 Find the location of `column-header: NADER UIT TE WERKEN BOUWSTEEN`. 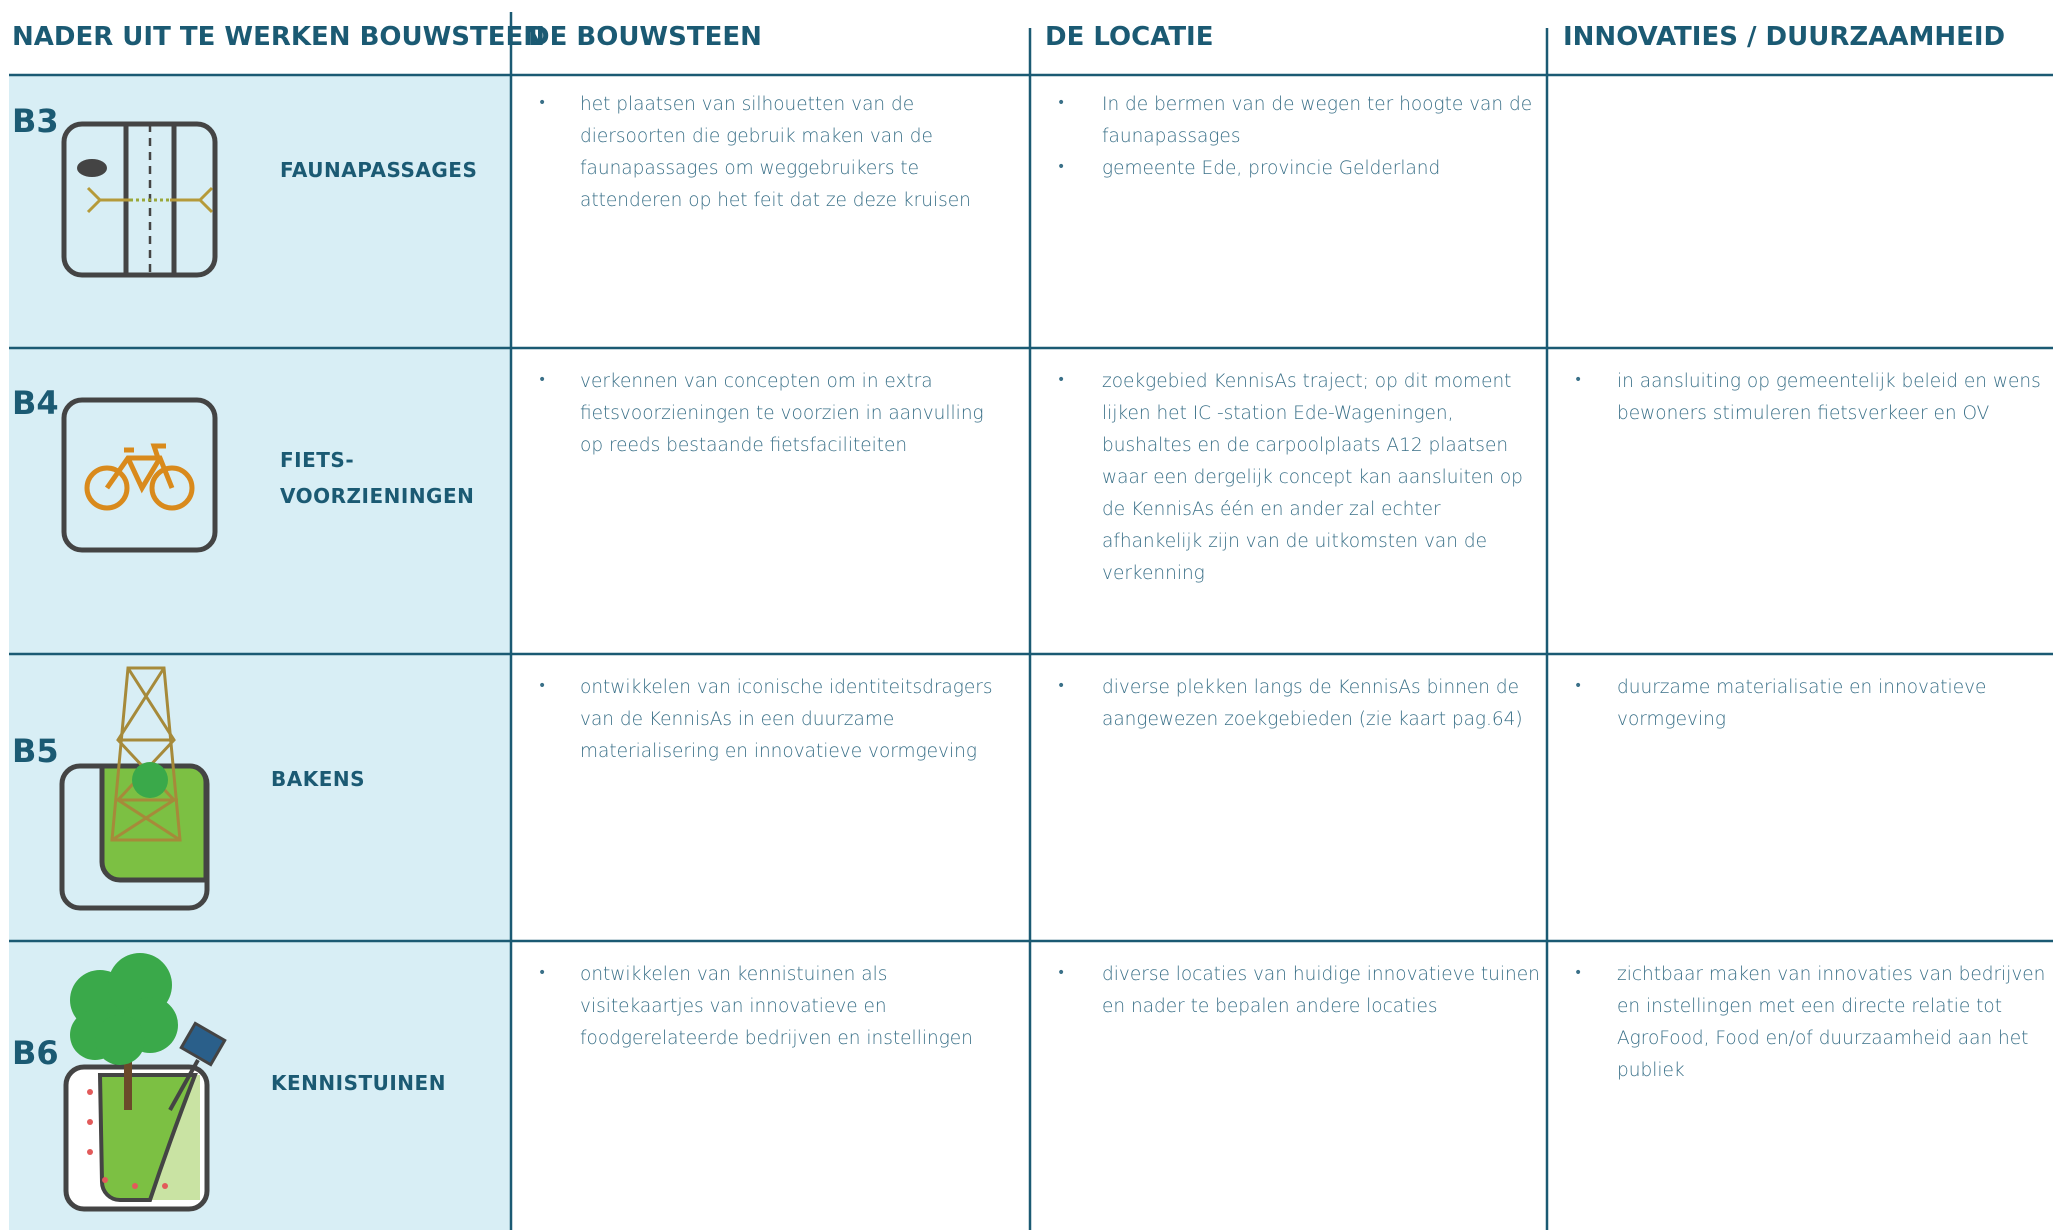

column-header: NADER UIT TE WERKEN BOUWSTEEN is located at coordinates (279, 37).